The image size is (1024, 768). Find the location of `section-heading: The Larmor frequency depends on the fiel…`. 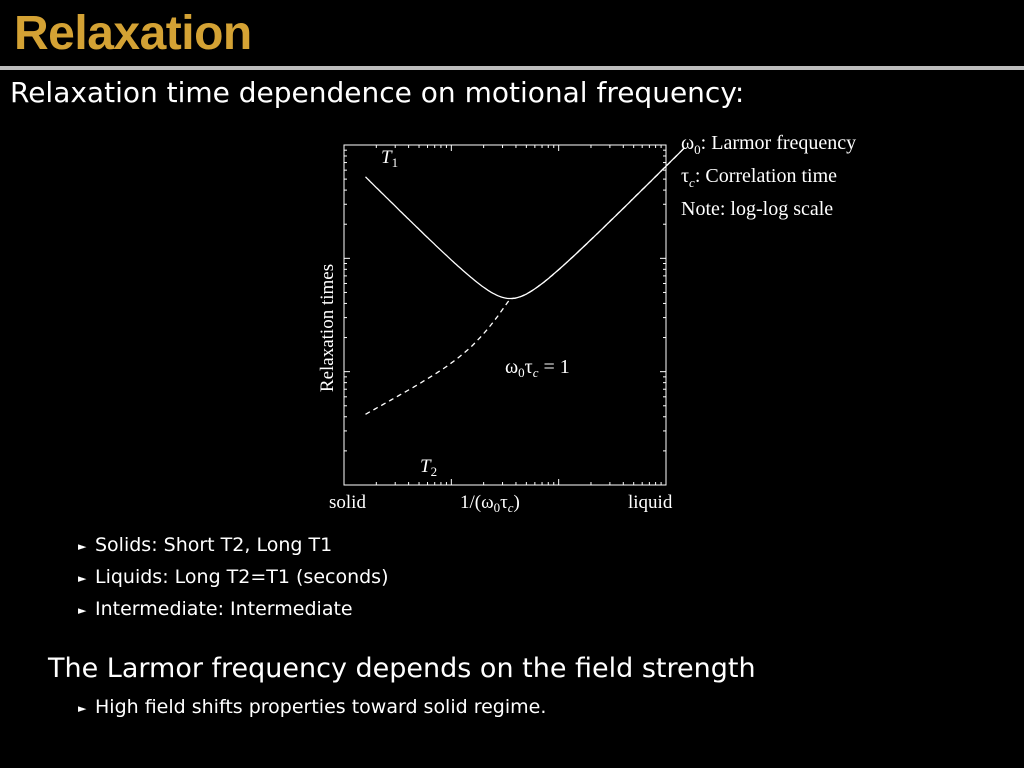

section-heading: The Larmor frequency depends on the fiel… is located at coordinates (402, 668).